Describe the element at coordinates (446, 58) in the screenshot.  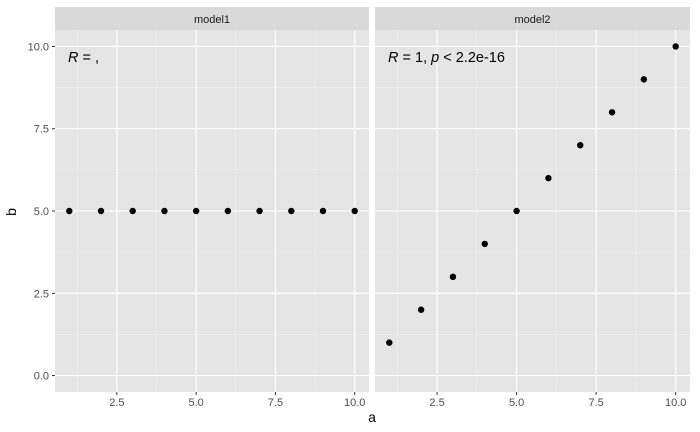
I see `correlation-annotation: R = 1, p < 2.2e-16` at that location.